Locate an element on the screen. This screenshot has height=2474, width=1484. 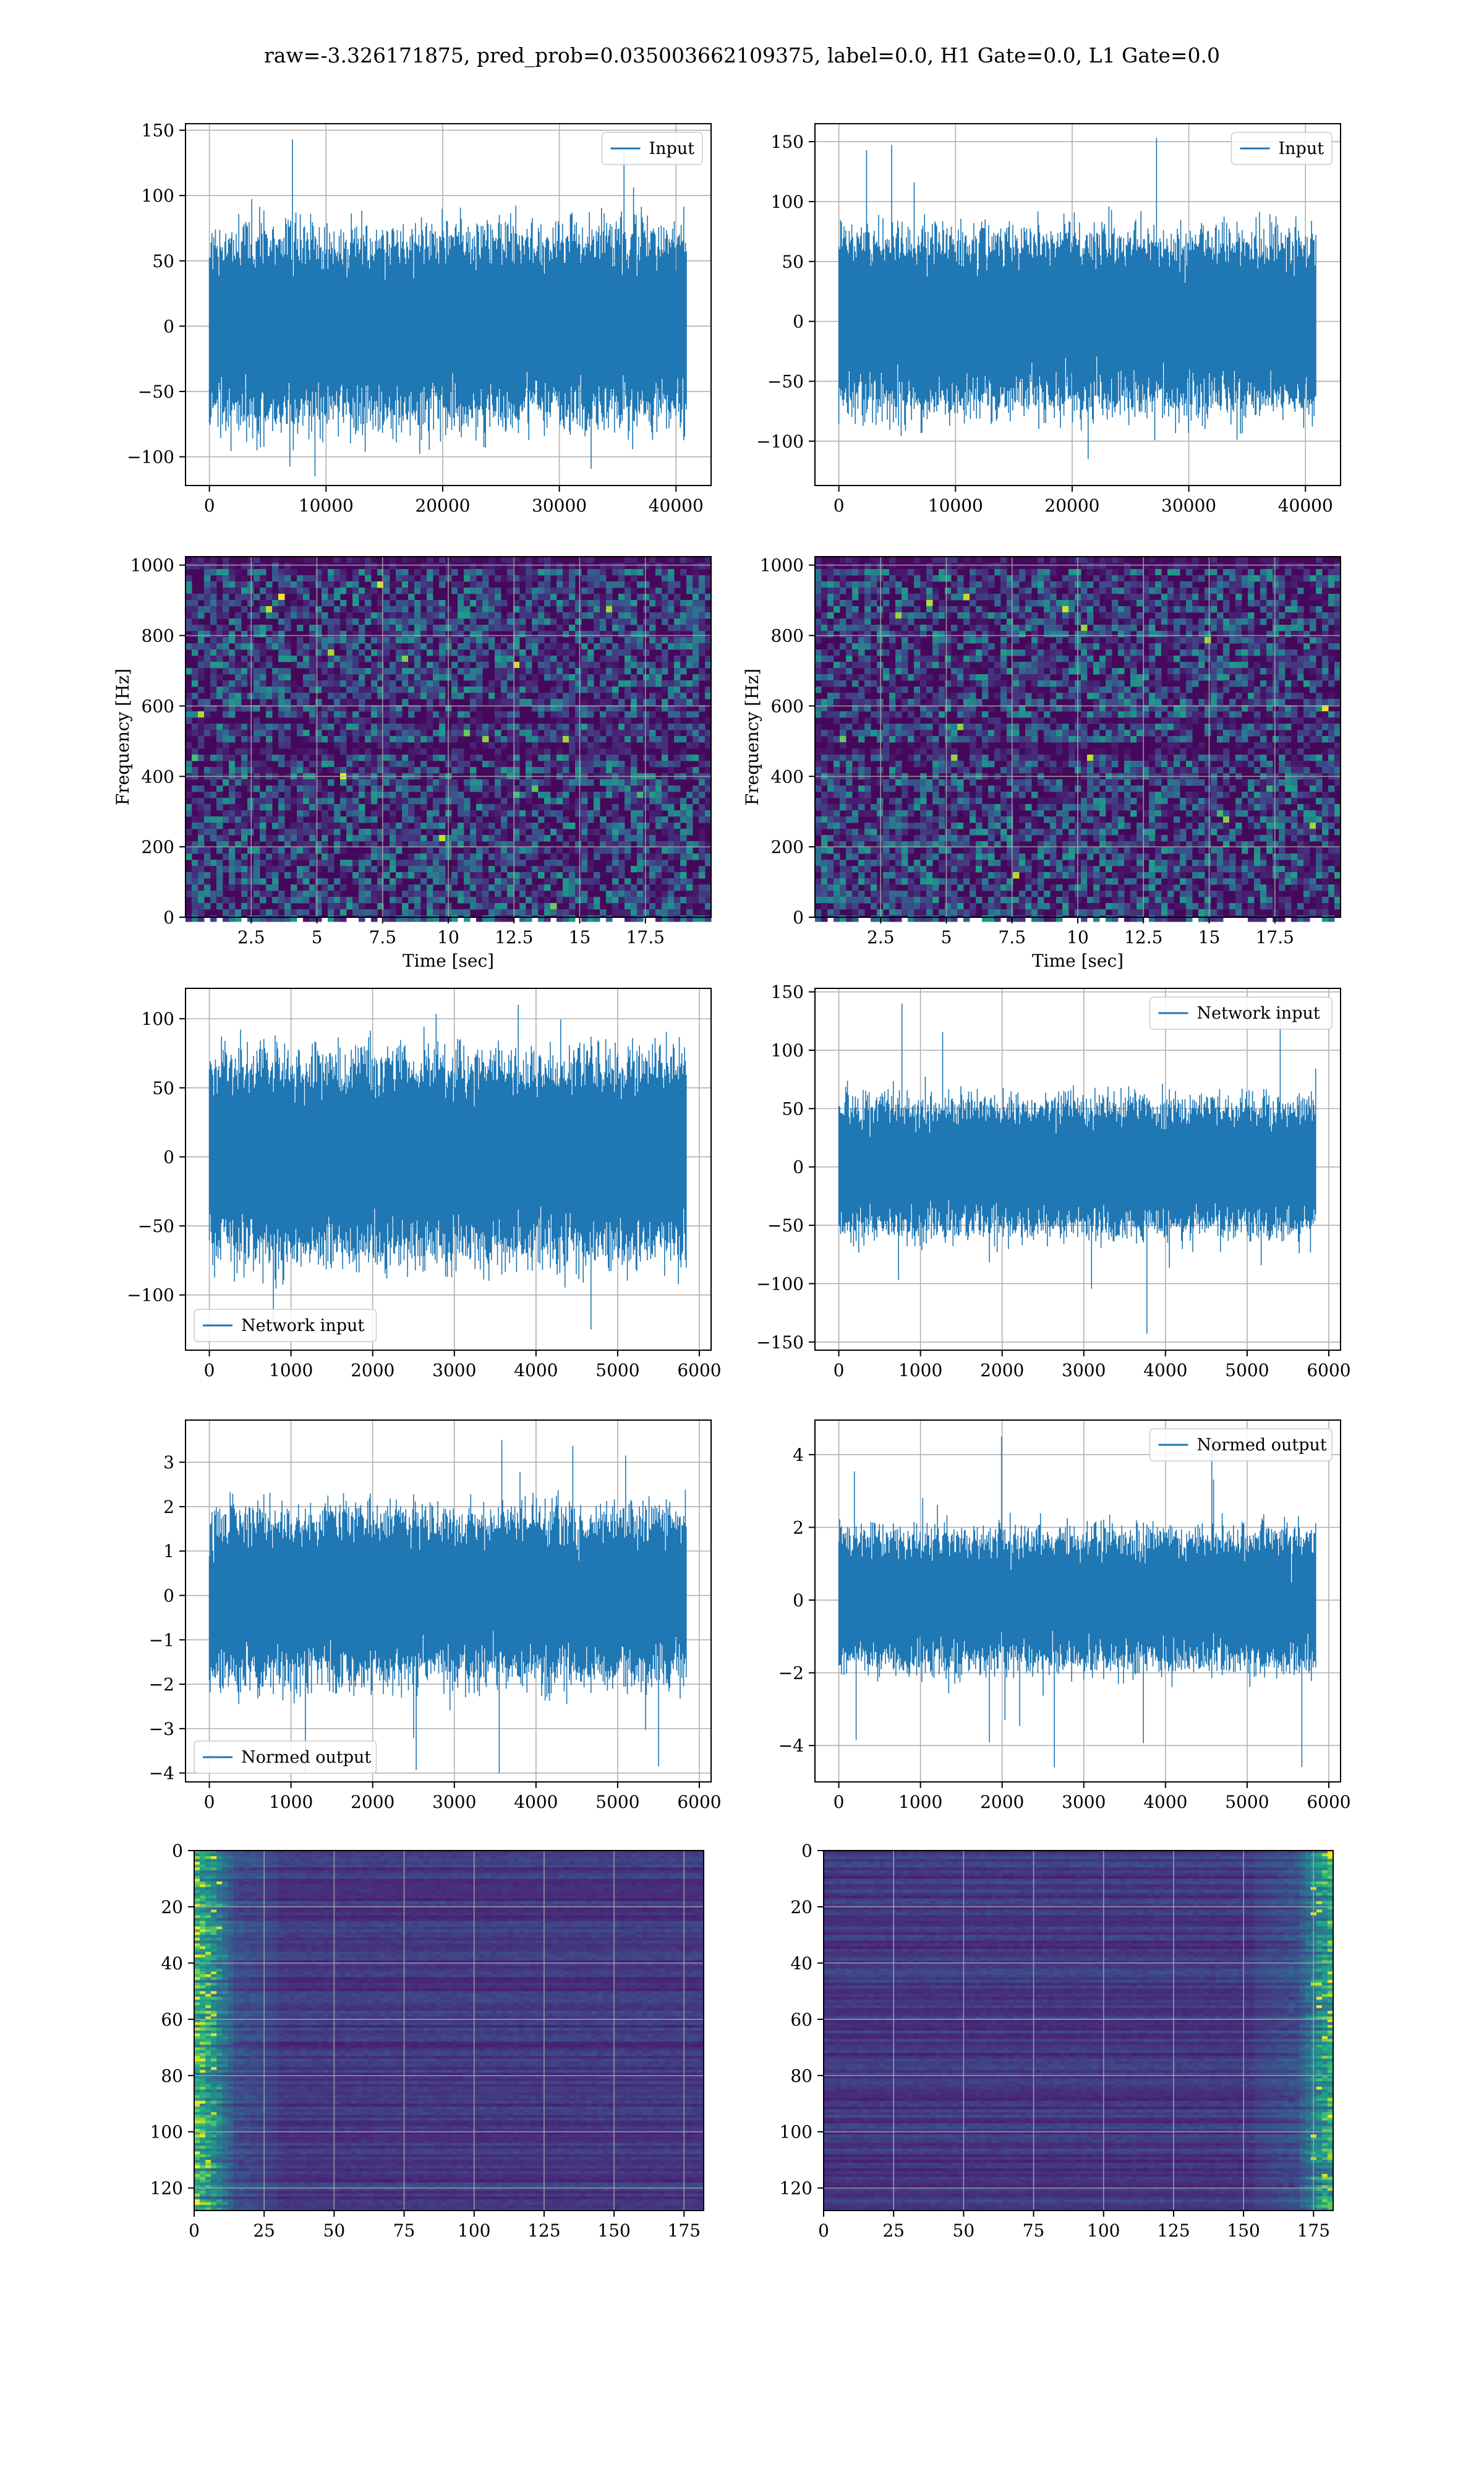
legend: Input is located at coordinates (1282, 148).